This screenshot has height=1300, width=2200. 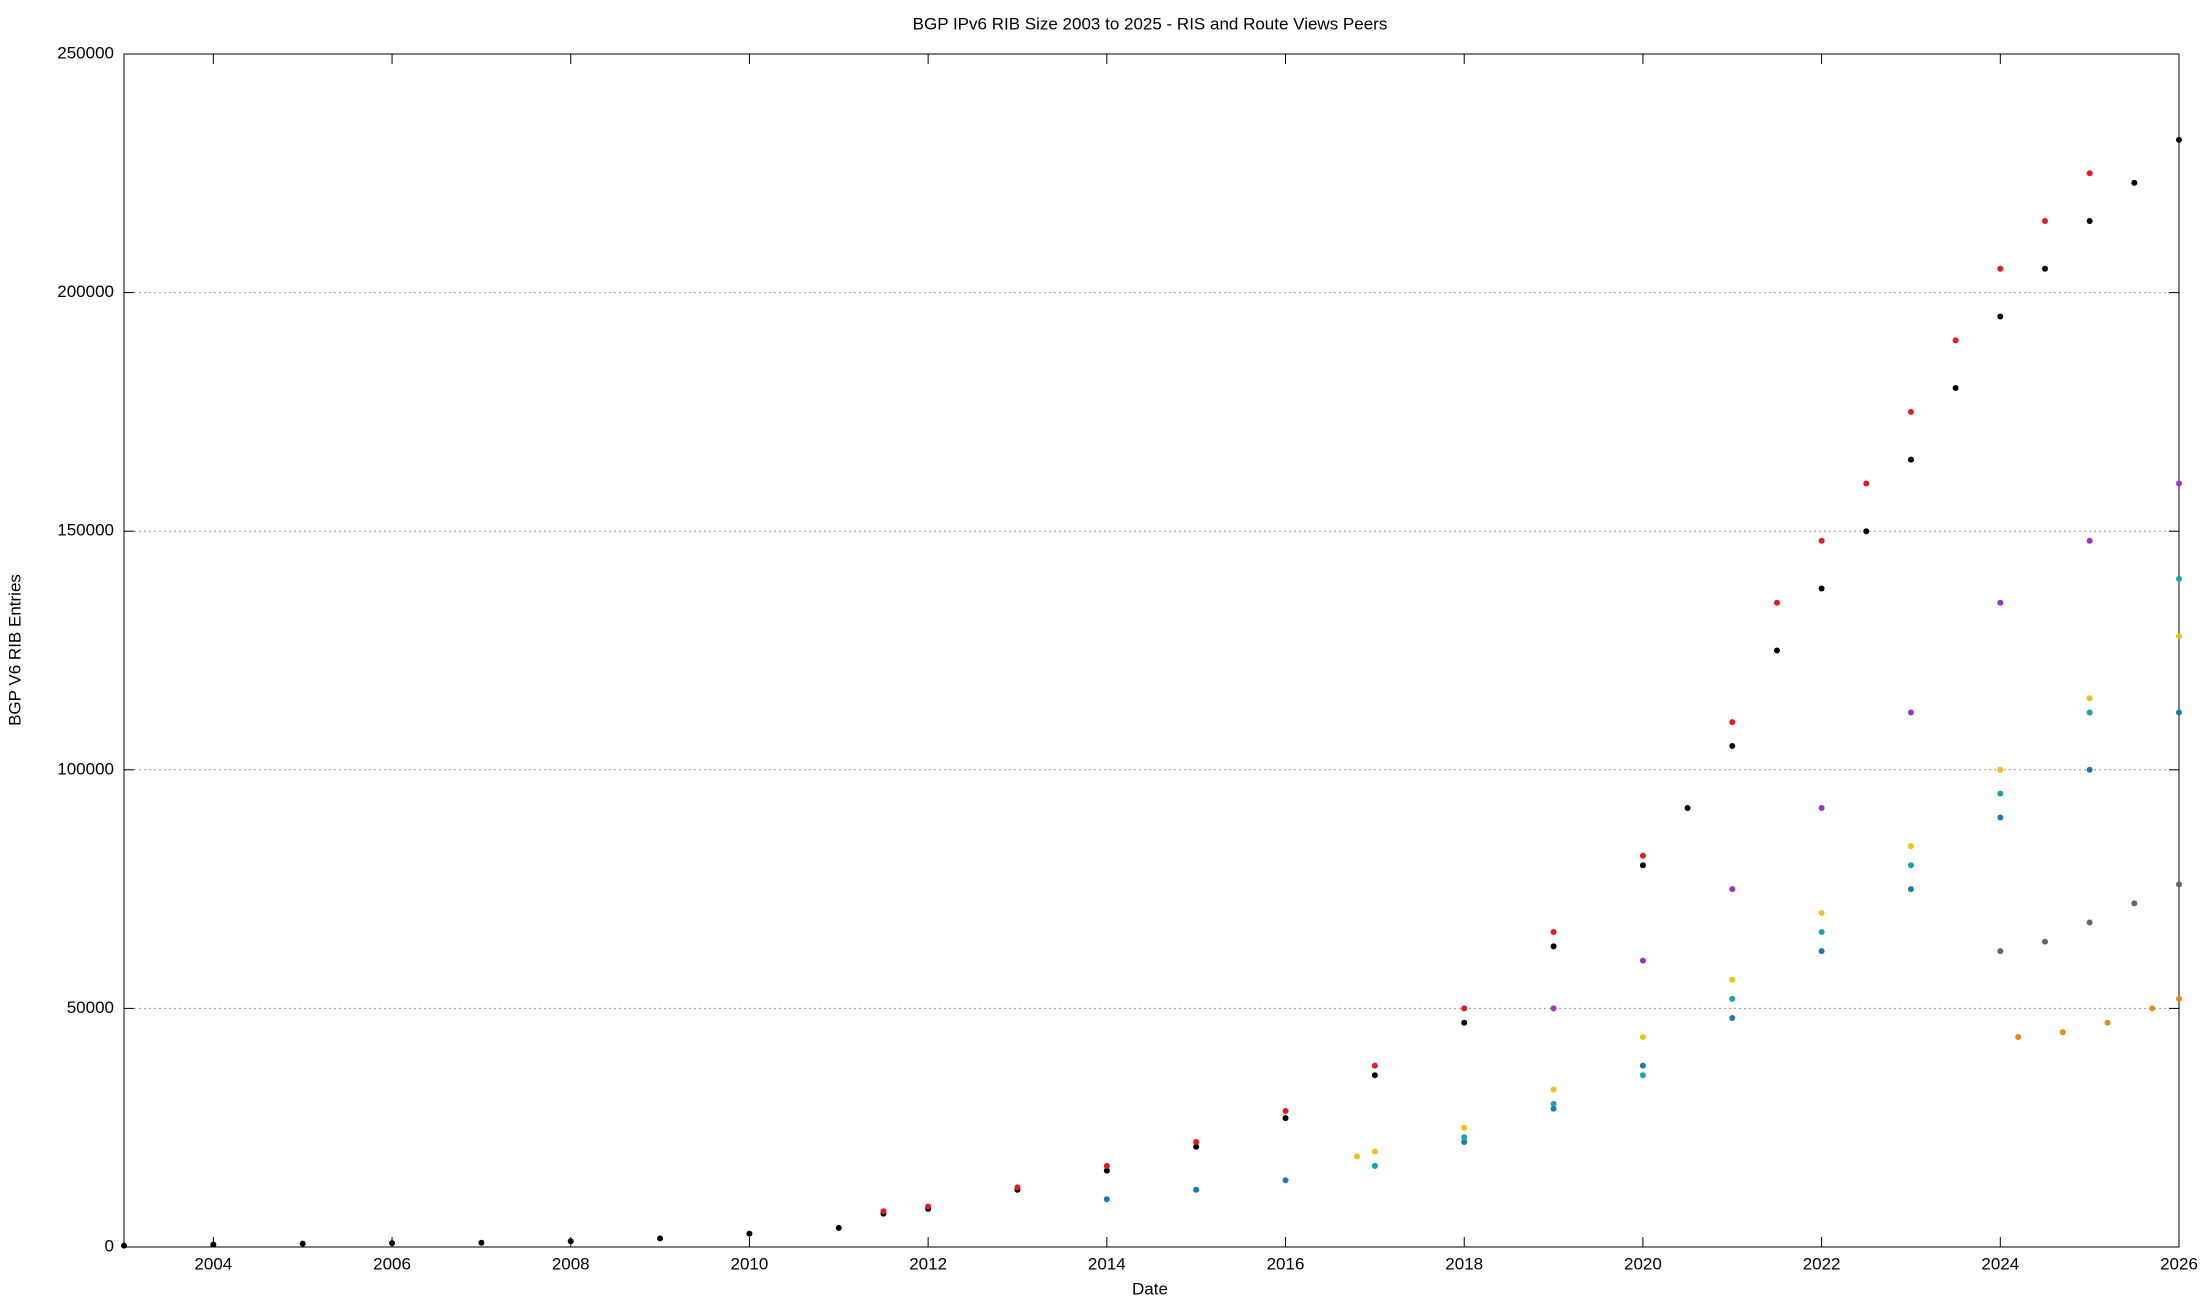 What do you see at coordinates (85, 52) in the screenshot?
I see `y-tick-label: 250000` at bounding box center [85, 52].